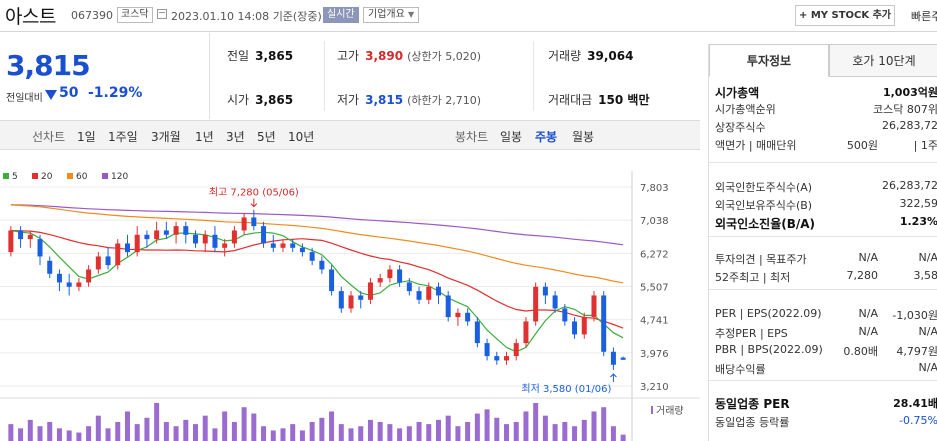  What do you see at coordinates (123, 137) in the screenshot?
I see `period-tab: 1주일` at bounding box center [123, 137].